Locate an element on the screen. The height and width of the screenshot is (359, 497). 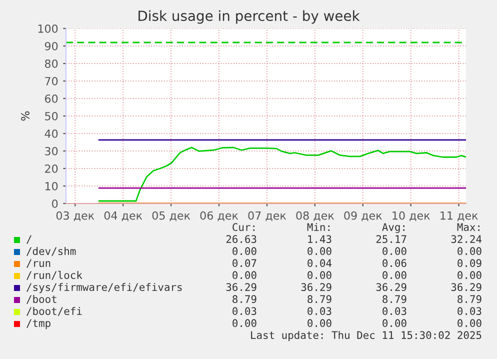
y-tick-label: 30 is located at coordinates (51, 151).